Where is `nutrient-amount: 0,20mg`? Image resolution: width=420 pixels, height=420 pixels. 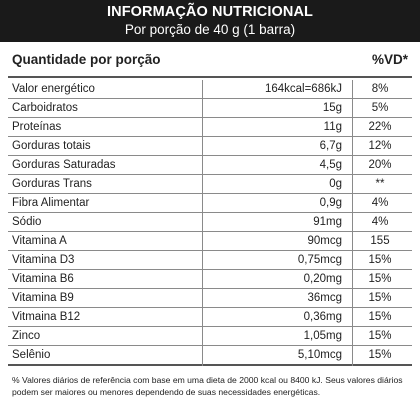 nutrient-amount: 0,20mg is located at coordinates (322, 279).